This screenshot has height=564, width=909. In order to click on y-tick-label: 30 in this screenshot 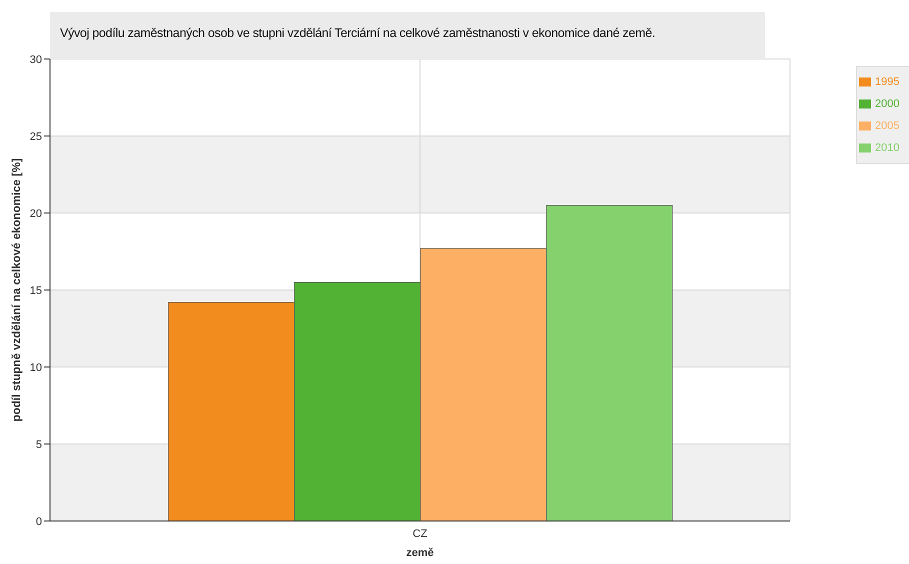, I will do `click(36, 60)`.